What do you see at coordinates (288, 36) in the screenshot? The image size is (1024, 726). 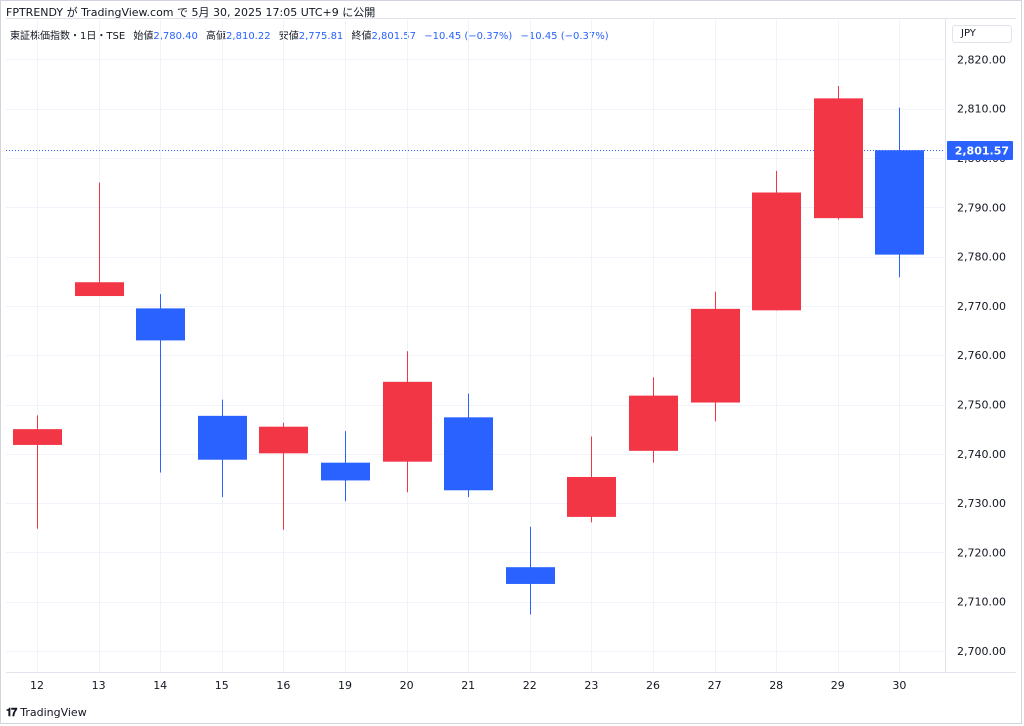 I see `low-label: 安値` at bounding box center [288, 36].